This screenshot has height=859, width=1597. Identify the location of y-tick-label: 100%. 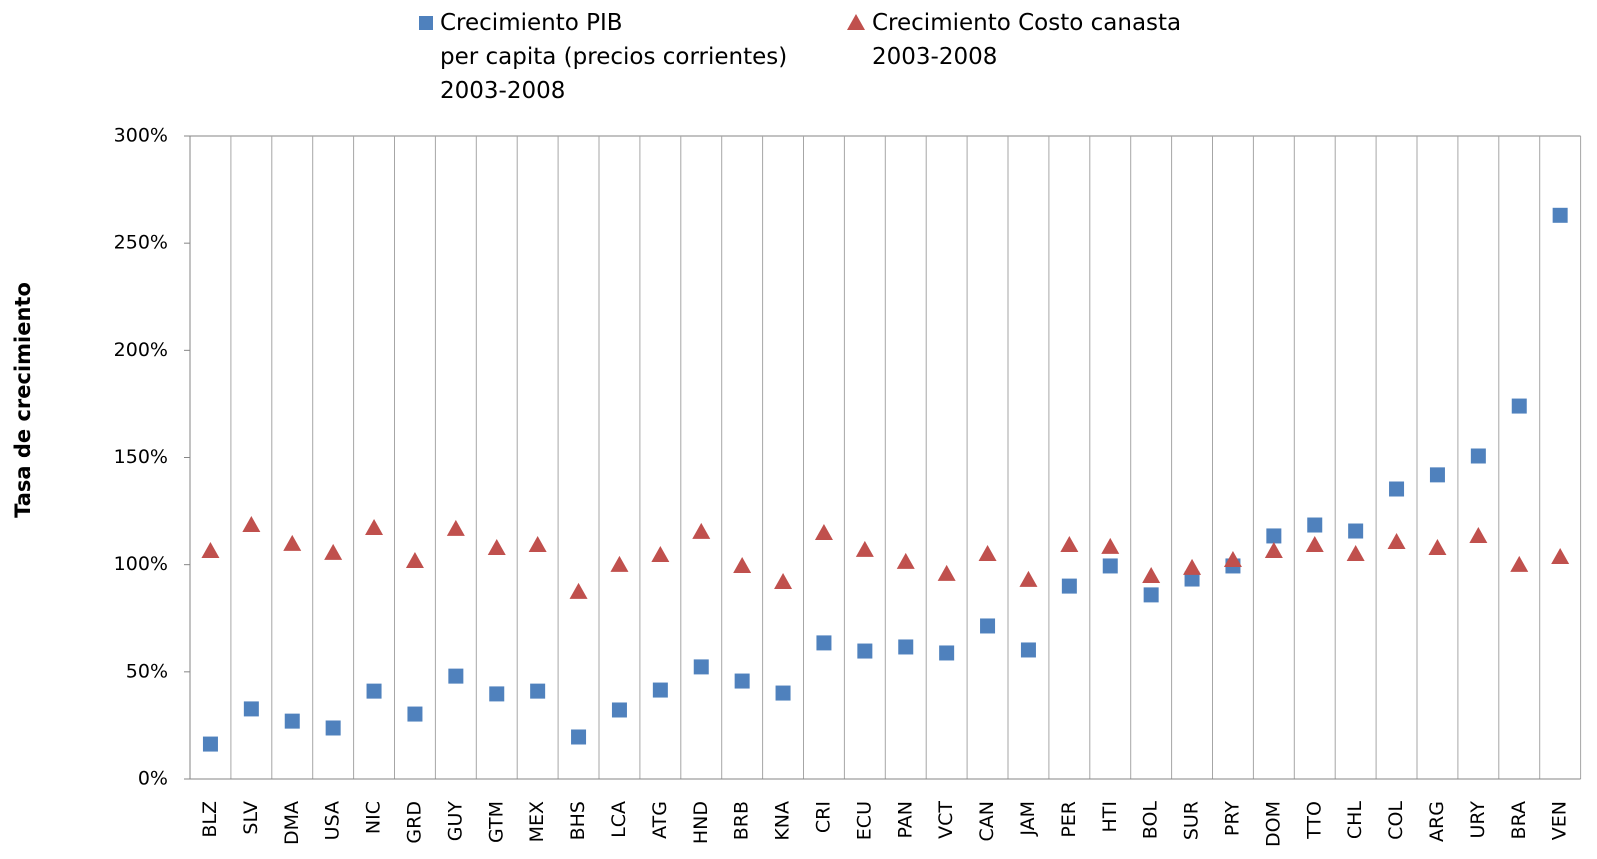
(141, 564).